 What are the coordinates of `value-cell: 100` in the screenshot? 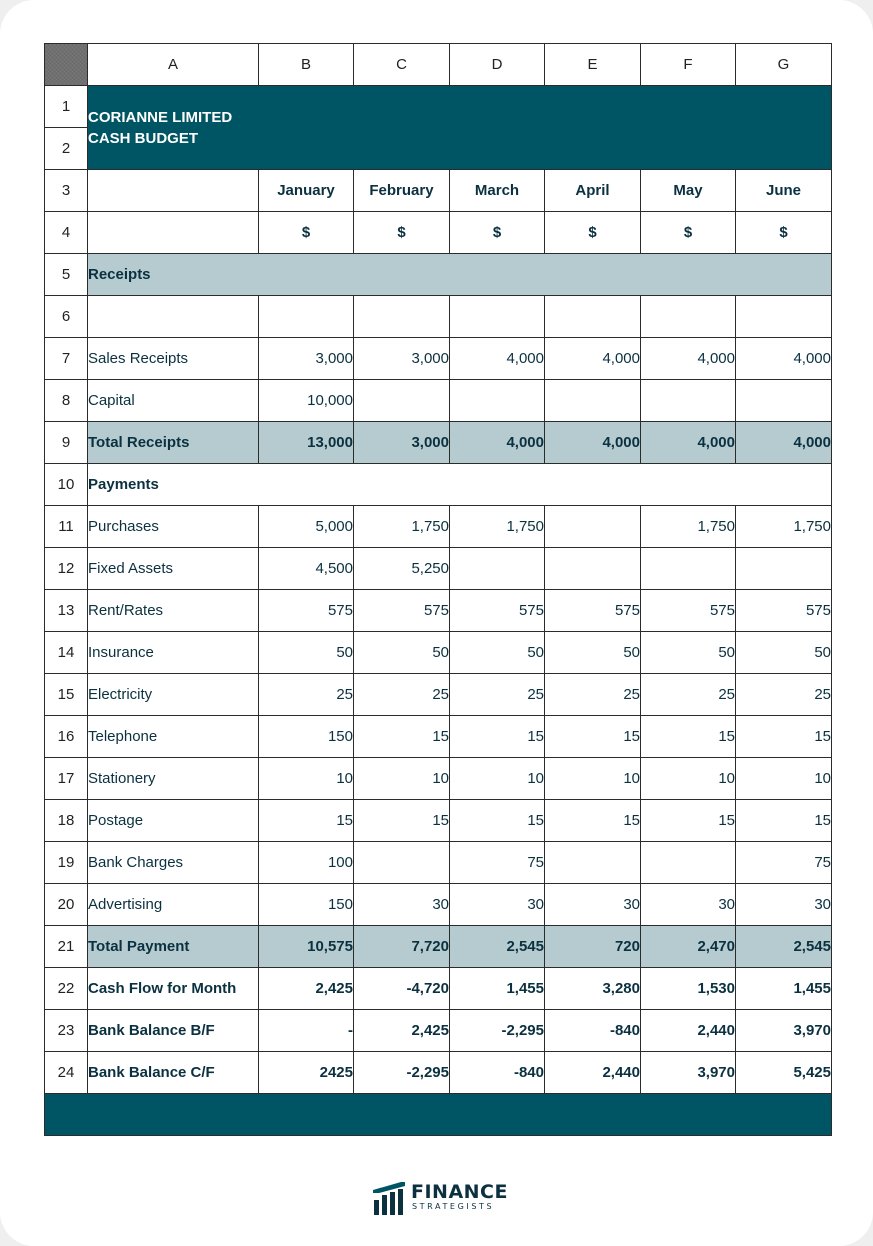 It's located at (306, 862).